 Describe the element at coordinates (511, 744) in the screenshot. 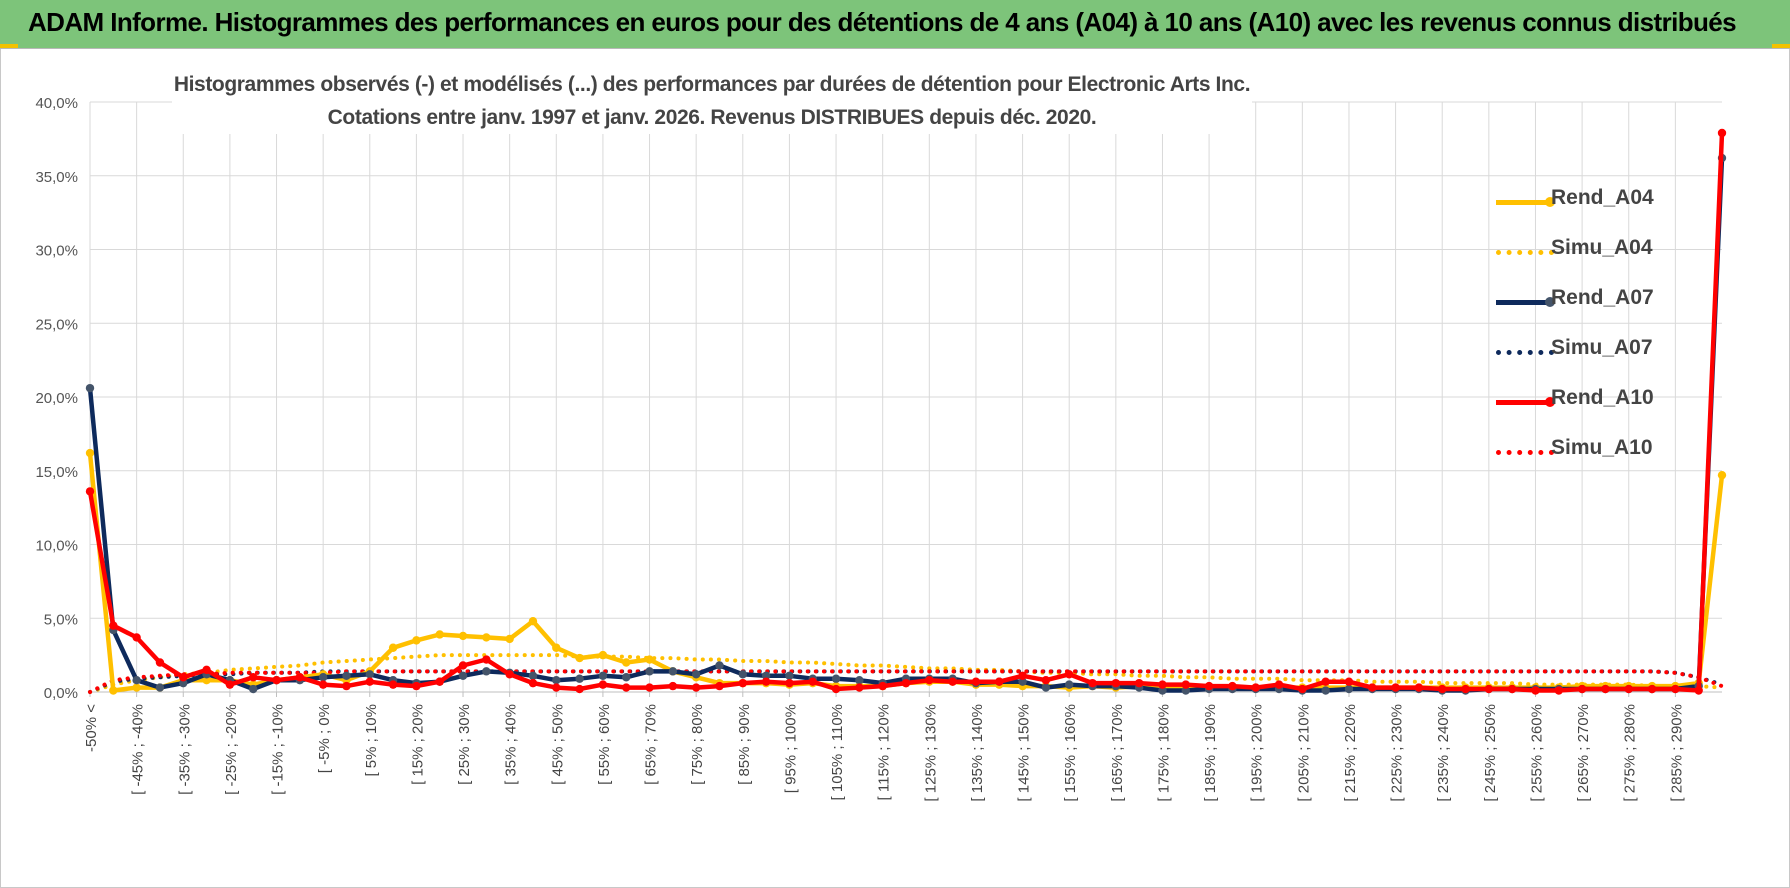

I see `x-tick-label: [ 35% ; 40%` at that location.